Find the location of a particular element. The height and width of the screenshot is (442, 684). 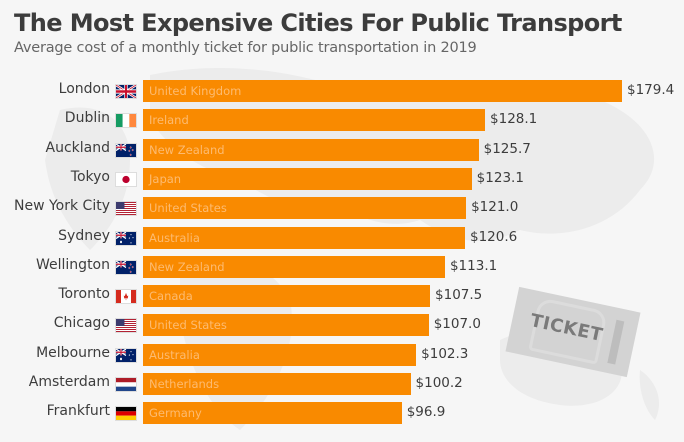

japan-flag-icon is located at coordinates (126, 179).